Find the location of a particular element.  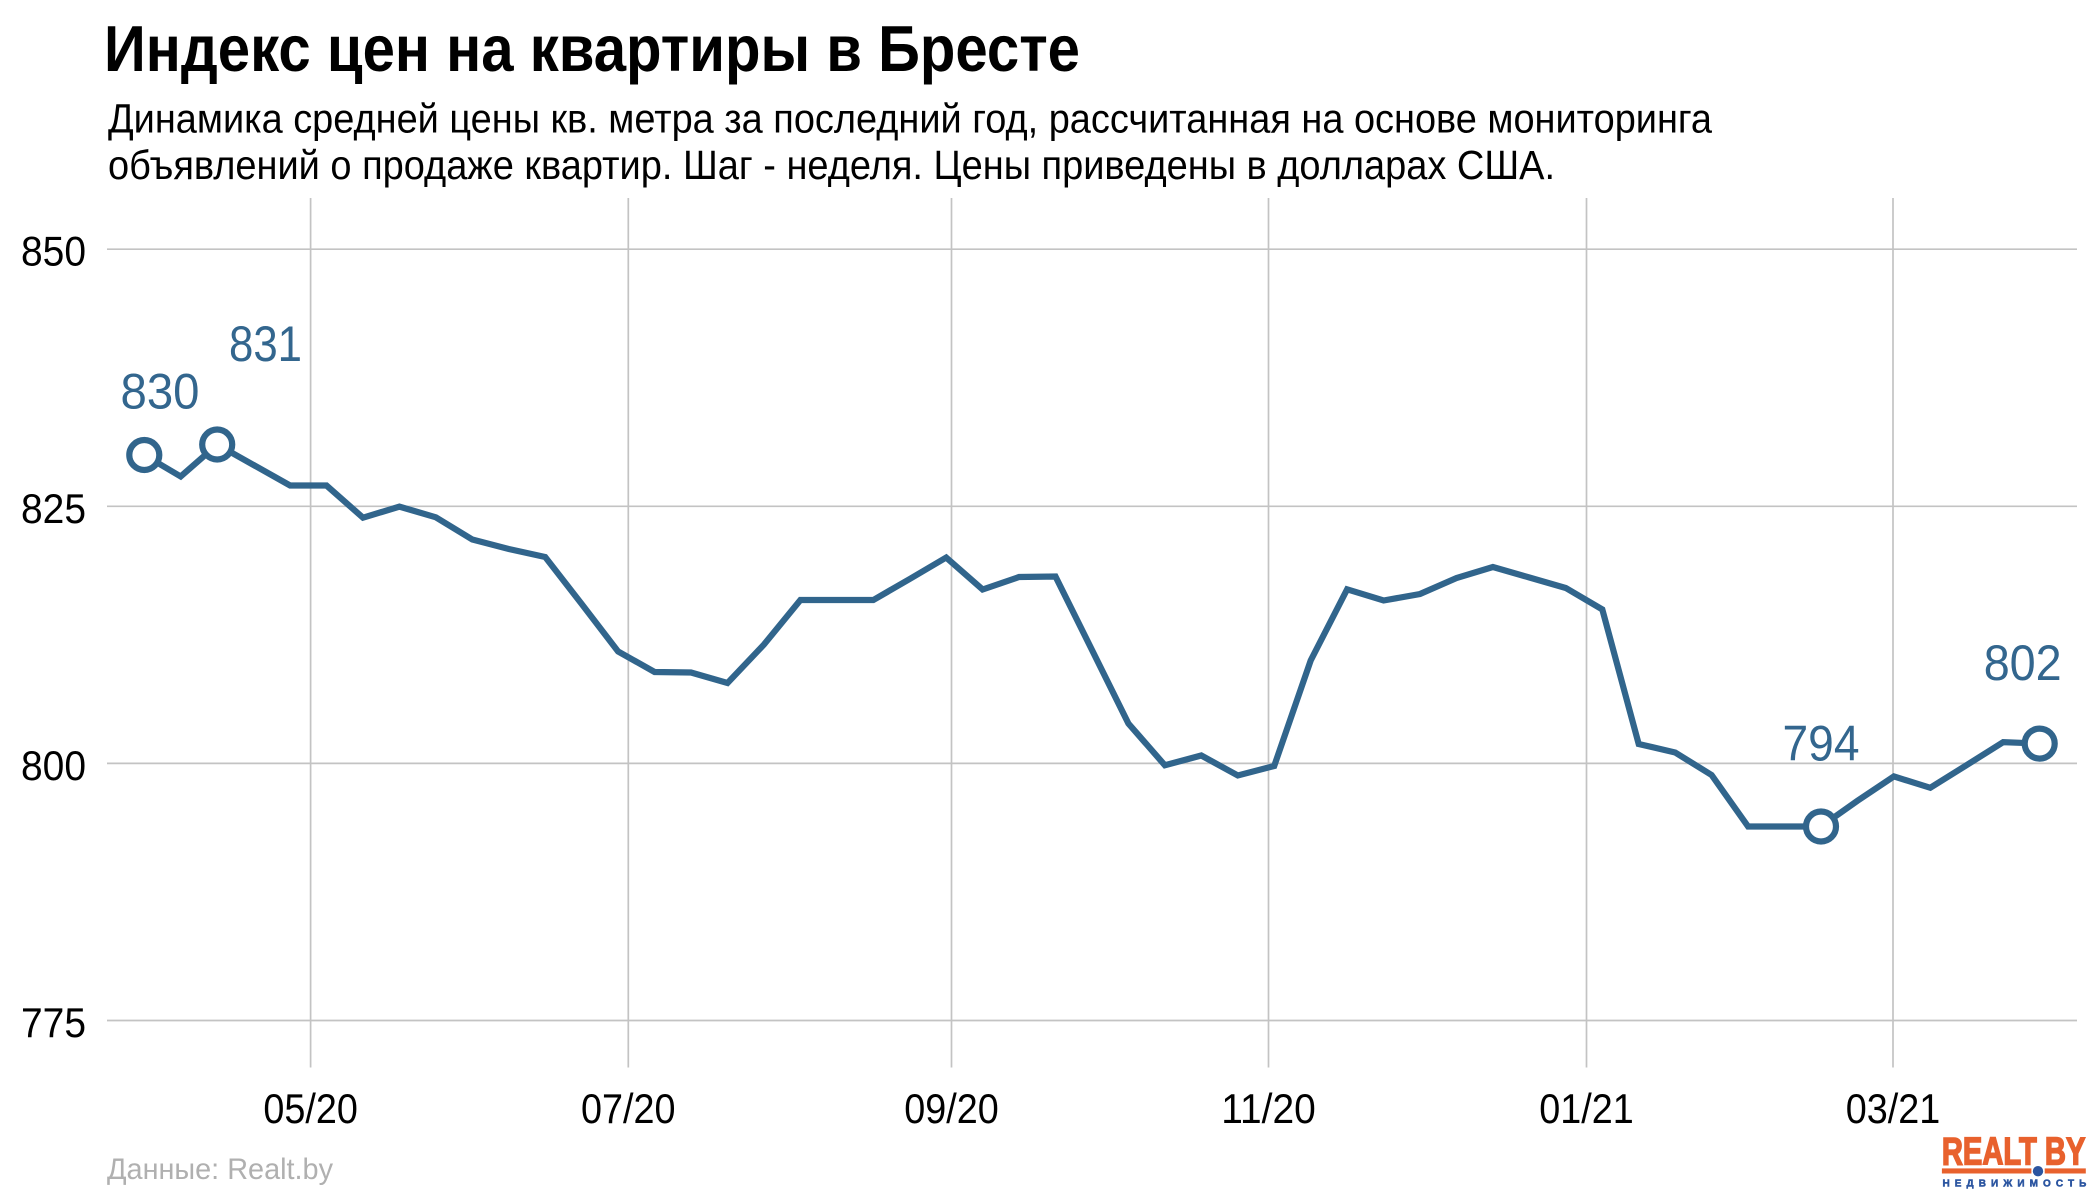

svg-text:Индекс цен на квартиры в Брест: Индекс цен на квартиры в Бресте is located at coordinates (592, 48).